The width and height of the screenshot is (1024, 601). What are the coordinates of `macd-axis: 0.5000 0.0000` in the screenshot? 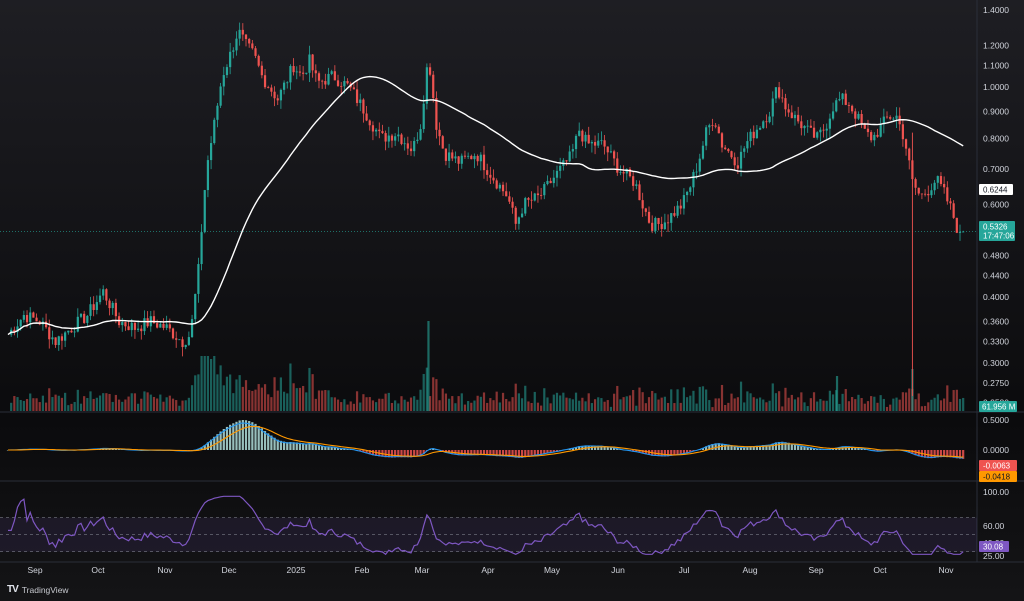 It's located at (996, 435).